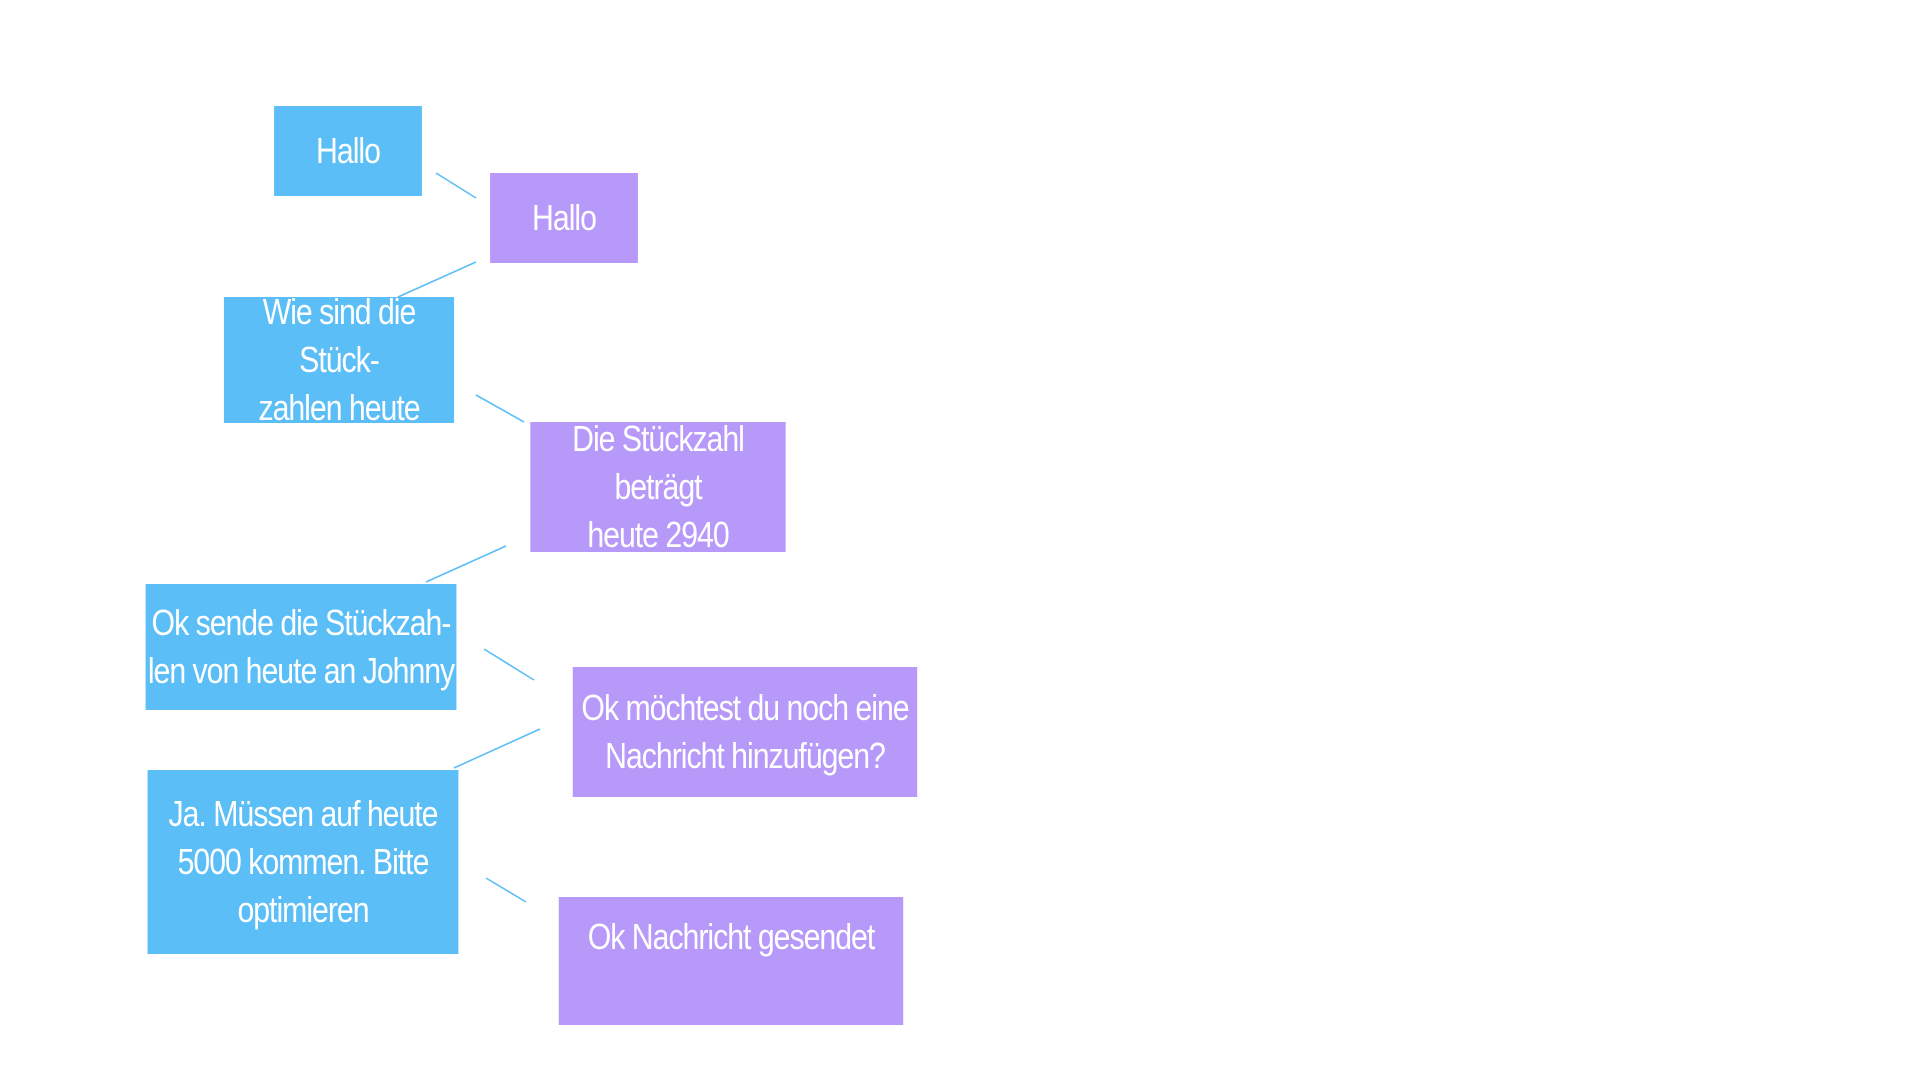 The image size is (1920, 1080). I want to click on message-bot-greeting: Hallo, so click(564, 218).